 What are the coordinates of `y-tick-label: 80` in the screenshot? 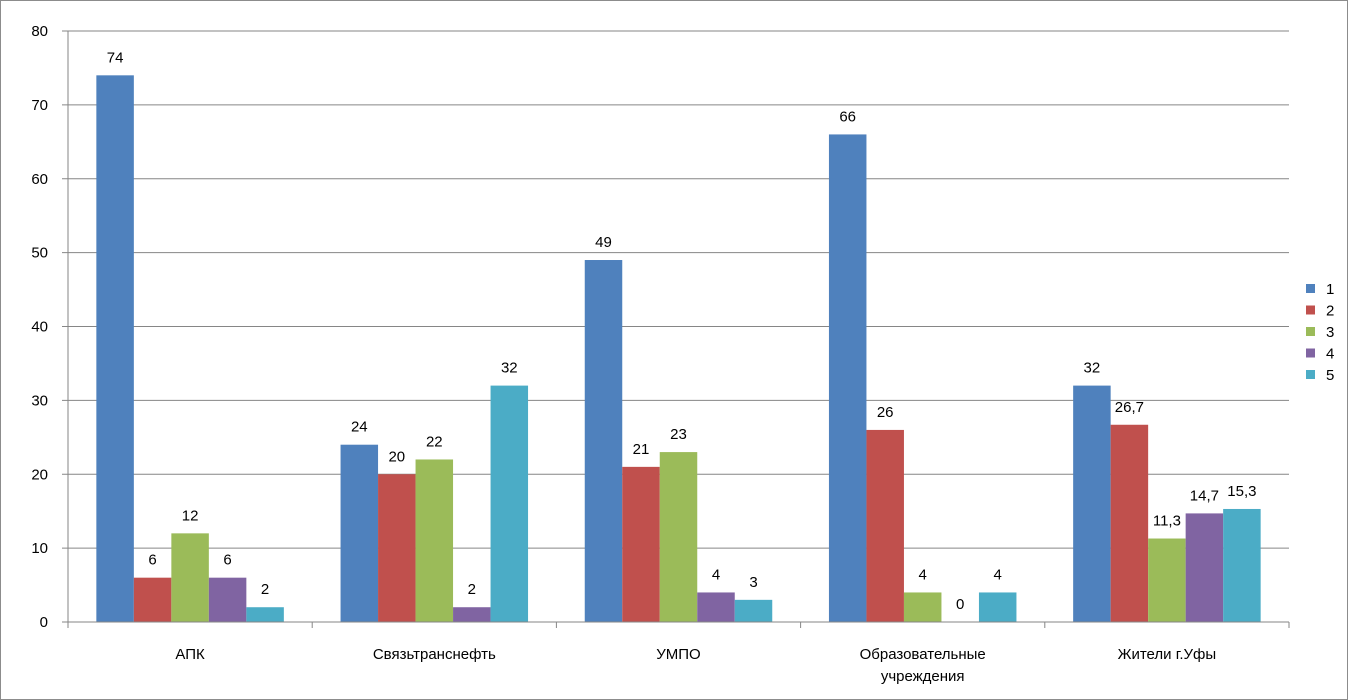 It's located at (39, 31).